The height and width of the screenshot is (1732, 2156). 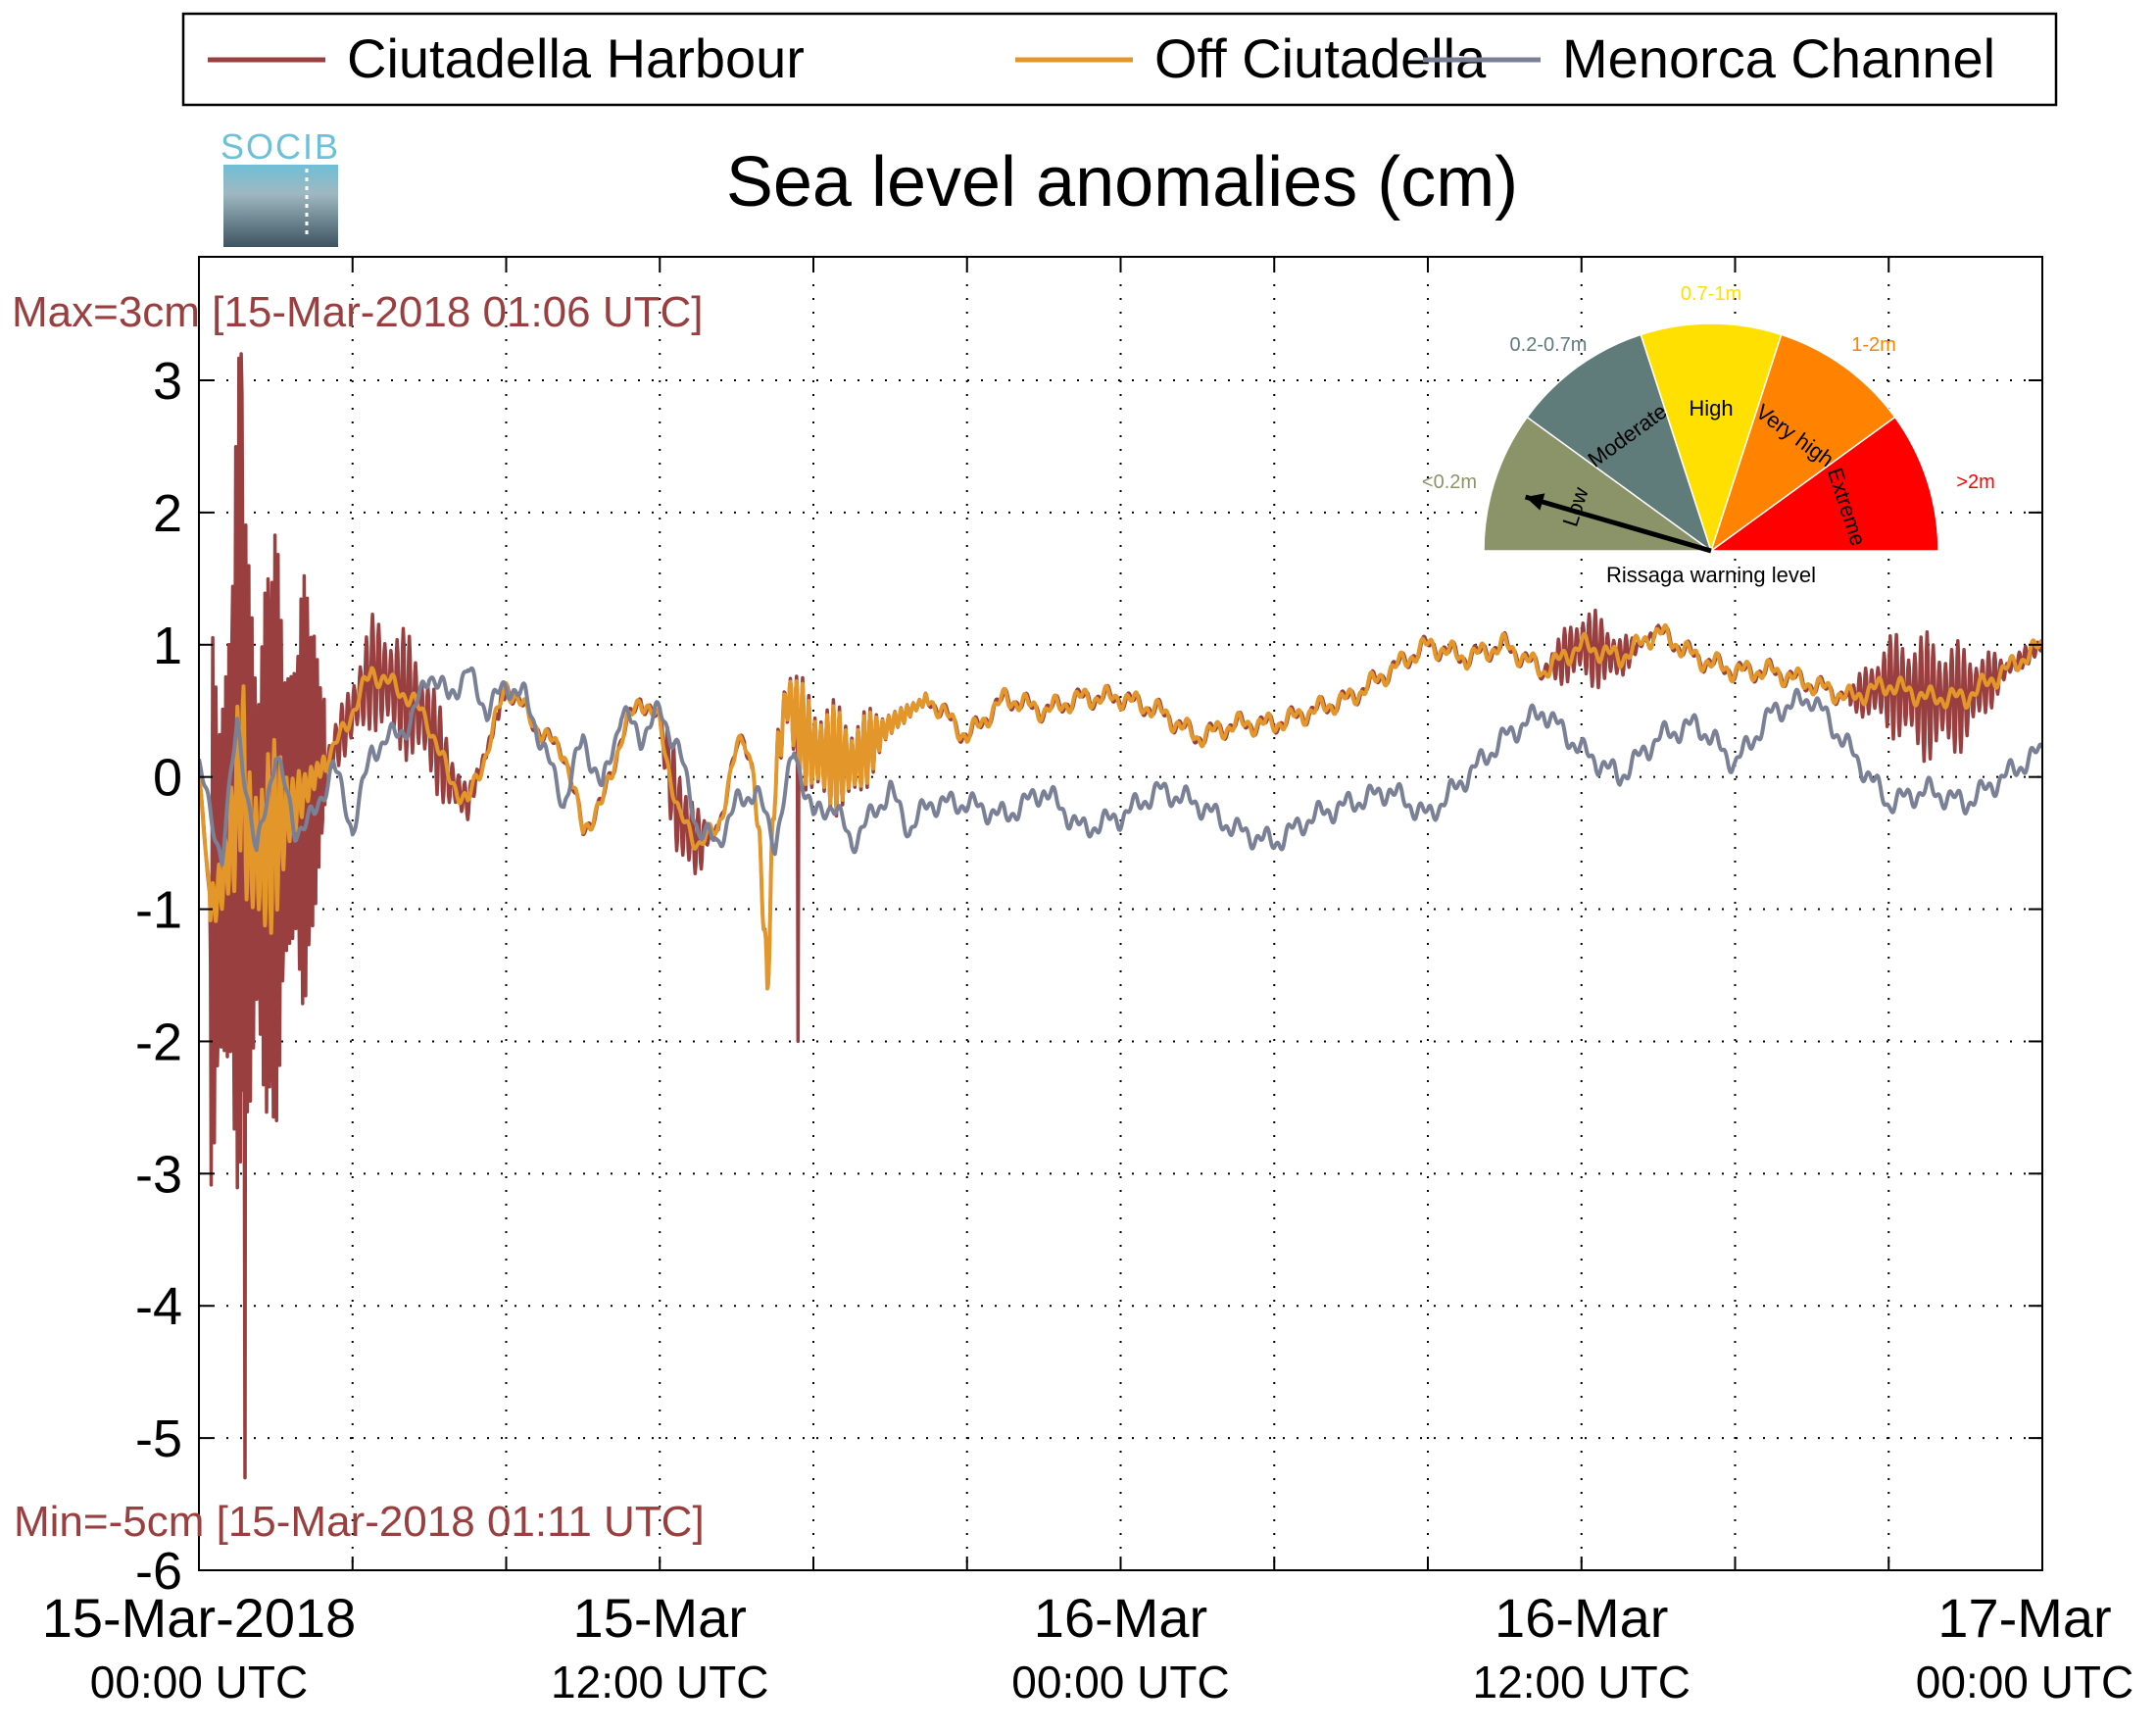 What do you see at coordinates (158, 1572) in the screenshot?
I see `y-tick-label: -6` at bounding box center [158, 1572].